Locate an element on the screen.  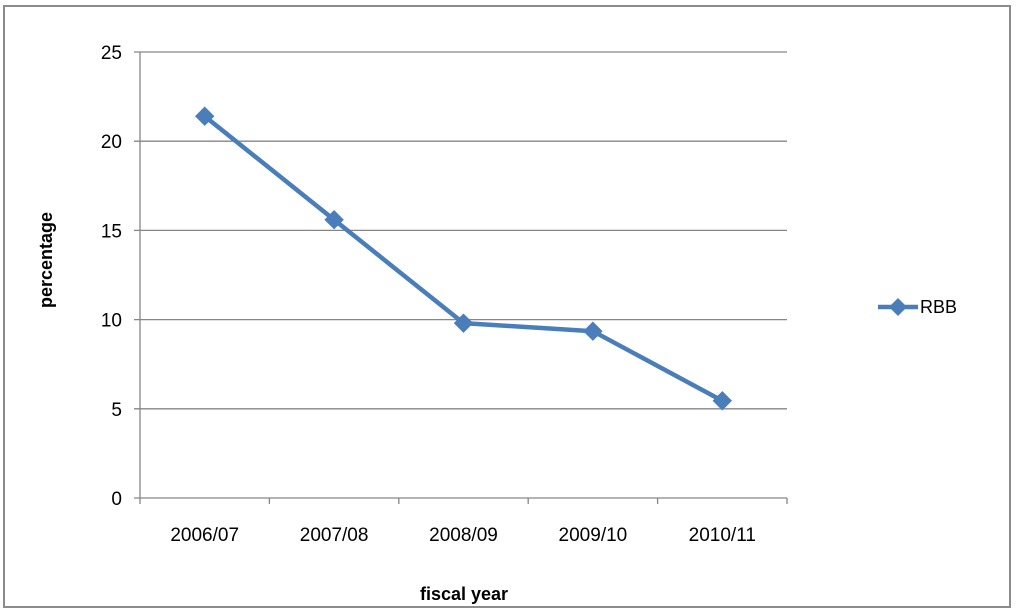
x-tick-label: 2010/11 is located at coordinates (722, 535).